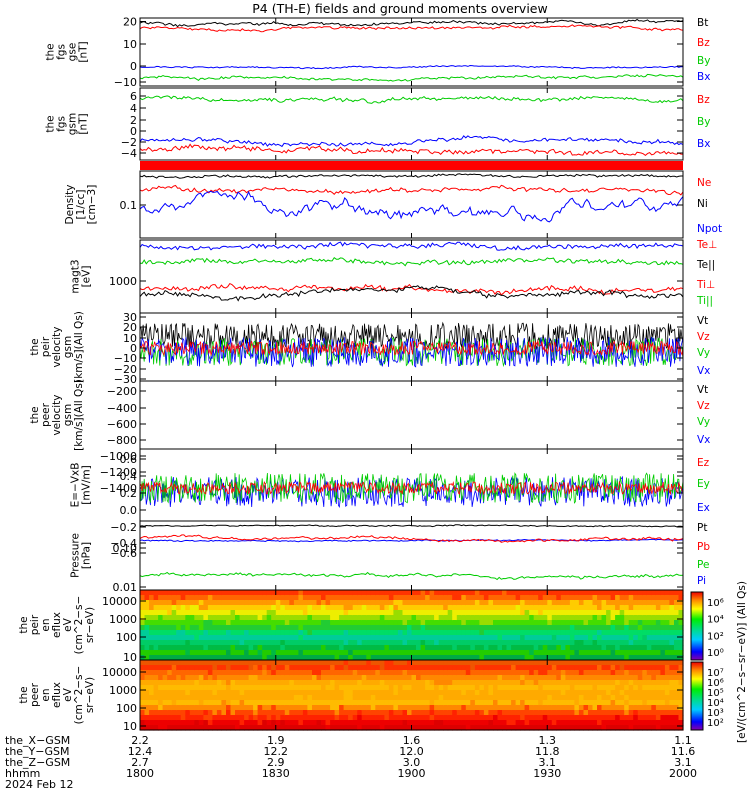 This screenshot has height=800, width=750. Describe the element at coordinates (133, 348) in the screenshot. I see `ytick-label: 0` at that location.